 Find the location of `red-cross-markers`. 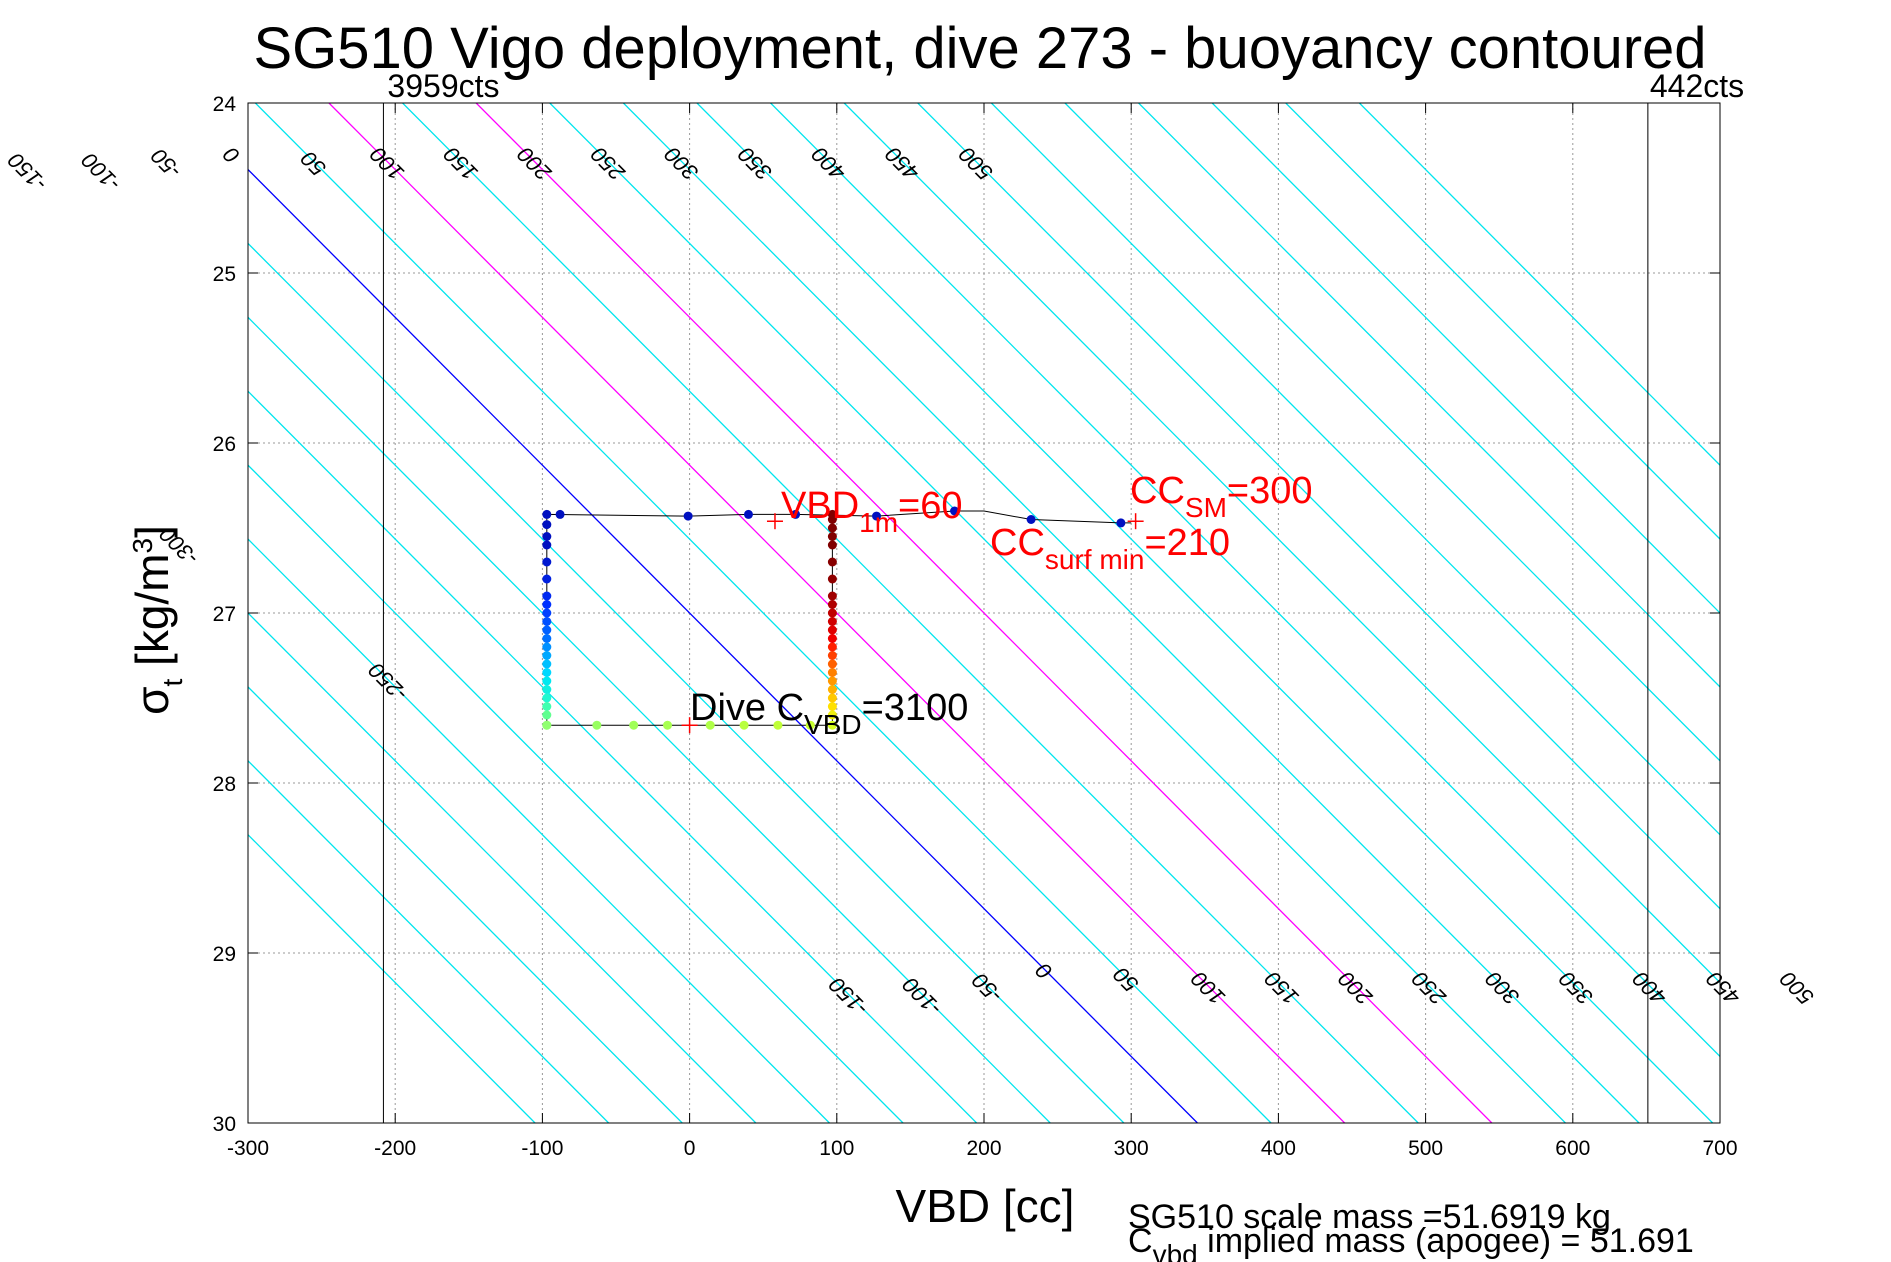

red-cross-markers is located at coordinates (912, 623).